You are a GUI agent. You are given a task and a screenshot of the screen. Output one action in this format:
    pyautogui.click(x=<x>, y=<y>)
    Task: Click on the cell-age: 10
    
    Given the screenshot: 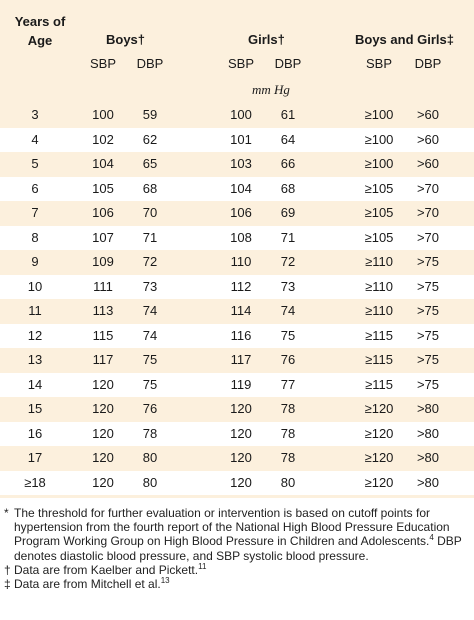 What is the action you would take?
    pyautogui.click(x=35, y=286)
    